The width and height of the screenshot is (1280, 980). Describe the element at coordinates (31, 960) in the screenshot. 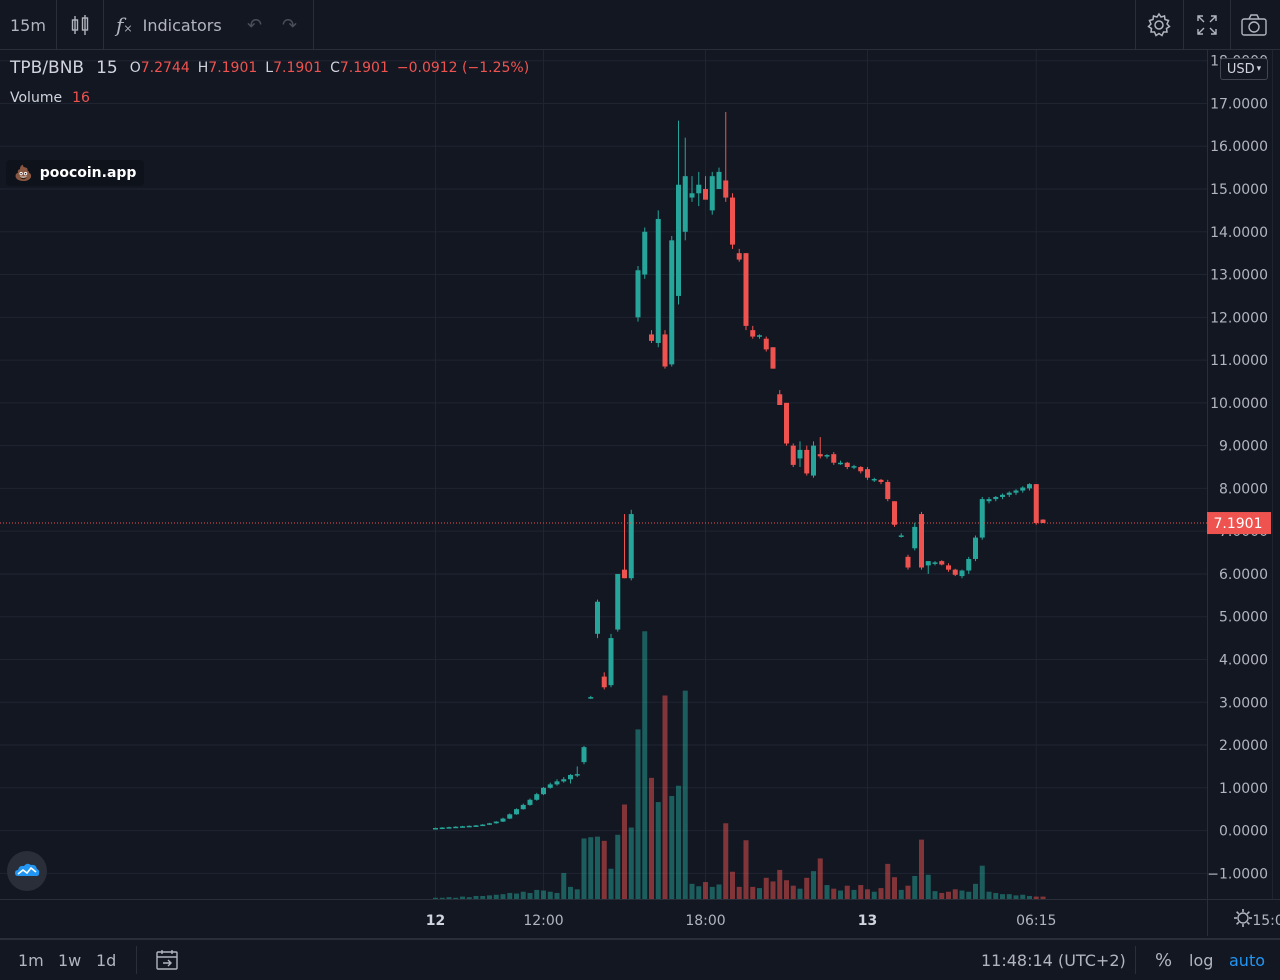

I see `range-1m: 1m` at that location.